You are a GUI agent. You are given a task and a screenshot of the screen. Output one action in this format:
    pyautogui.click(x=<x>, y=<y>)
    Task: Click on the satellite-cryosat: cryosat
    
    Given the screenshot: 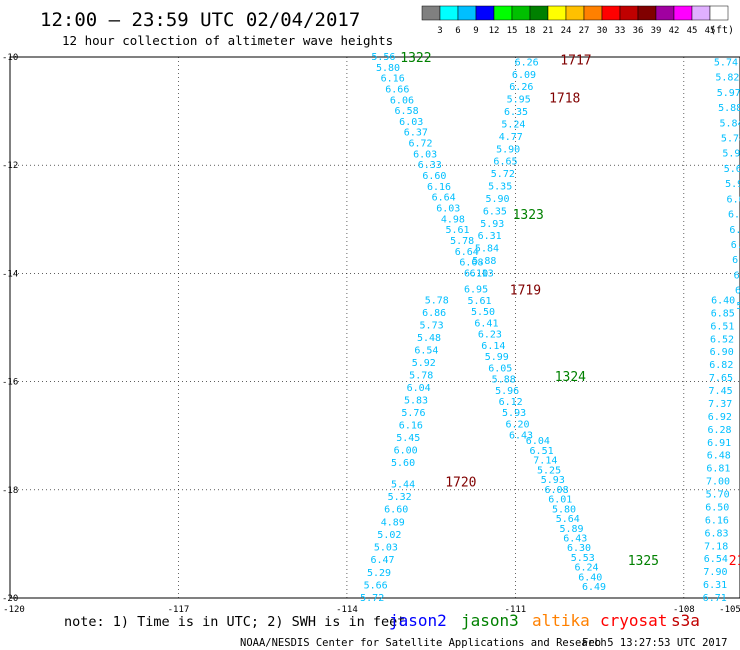 What is the action you would take?
    pyautogui.click(x=633, y=620)
    